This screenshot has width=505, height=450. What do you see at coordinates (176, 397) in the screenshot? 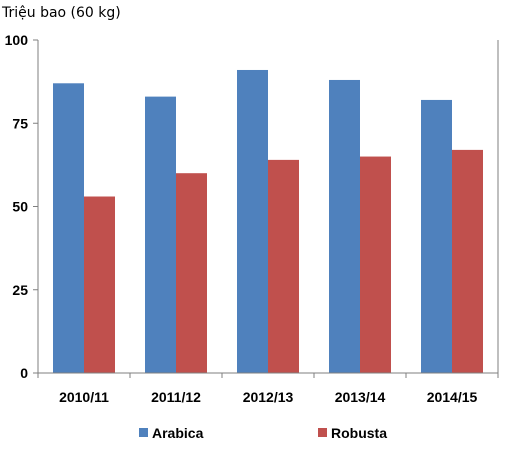
I see `x-tick-label: 2011/12` at bounding box center [176, 397].